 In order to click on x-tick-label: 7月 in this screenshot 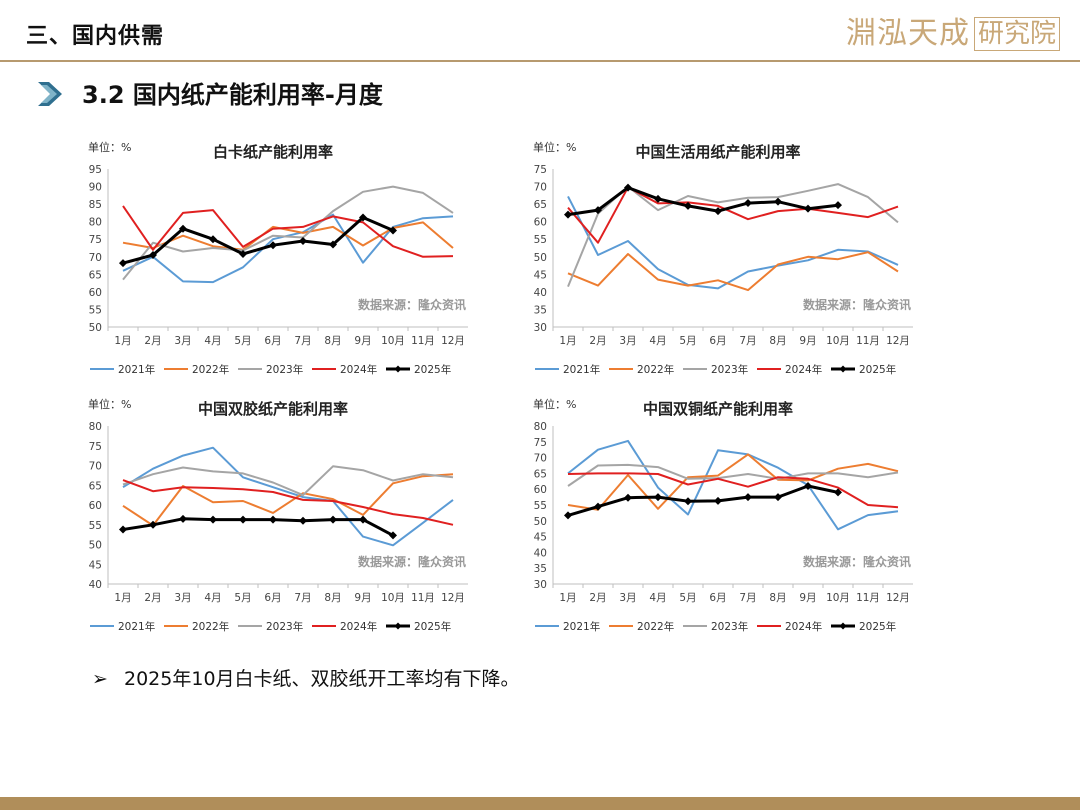, I will do `click(747, 341)`.